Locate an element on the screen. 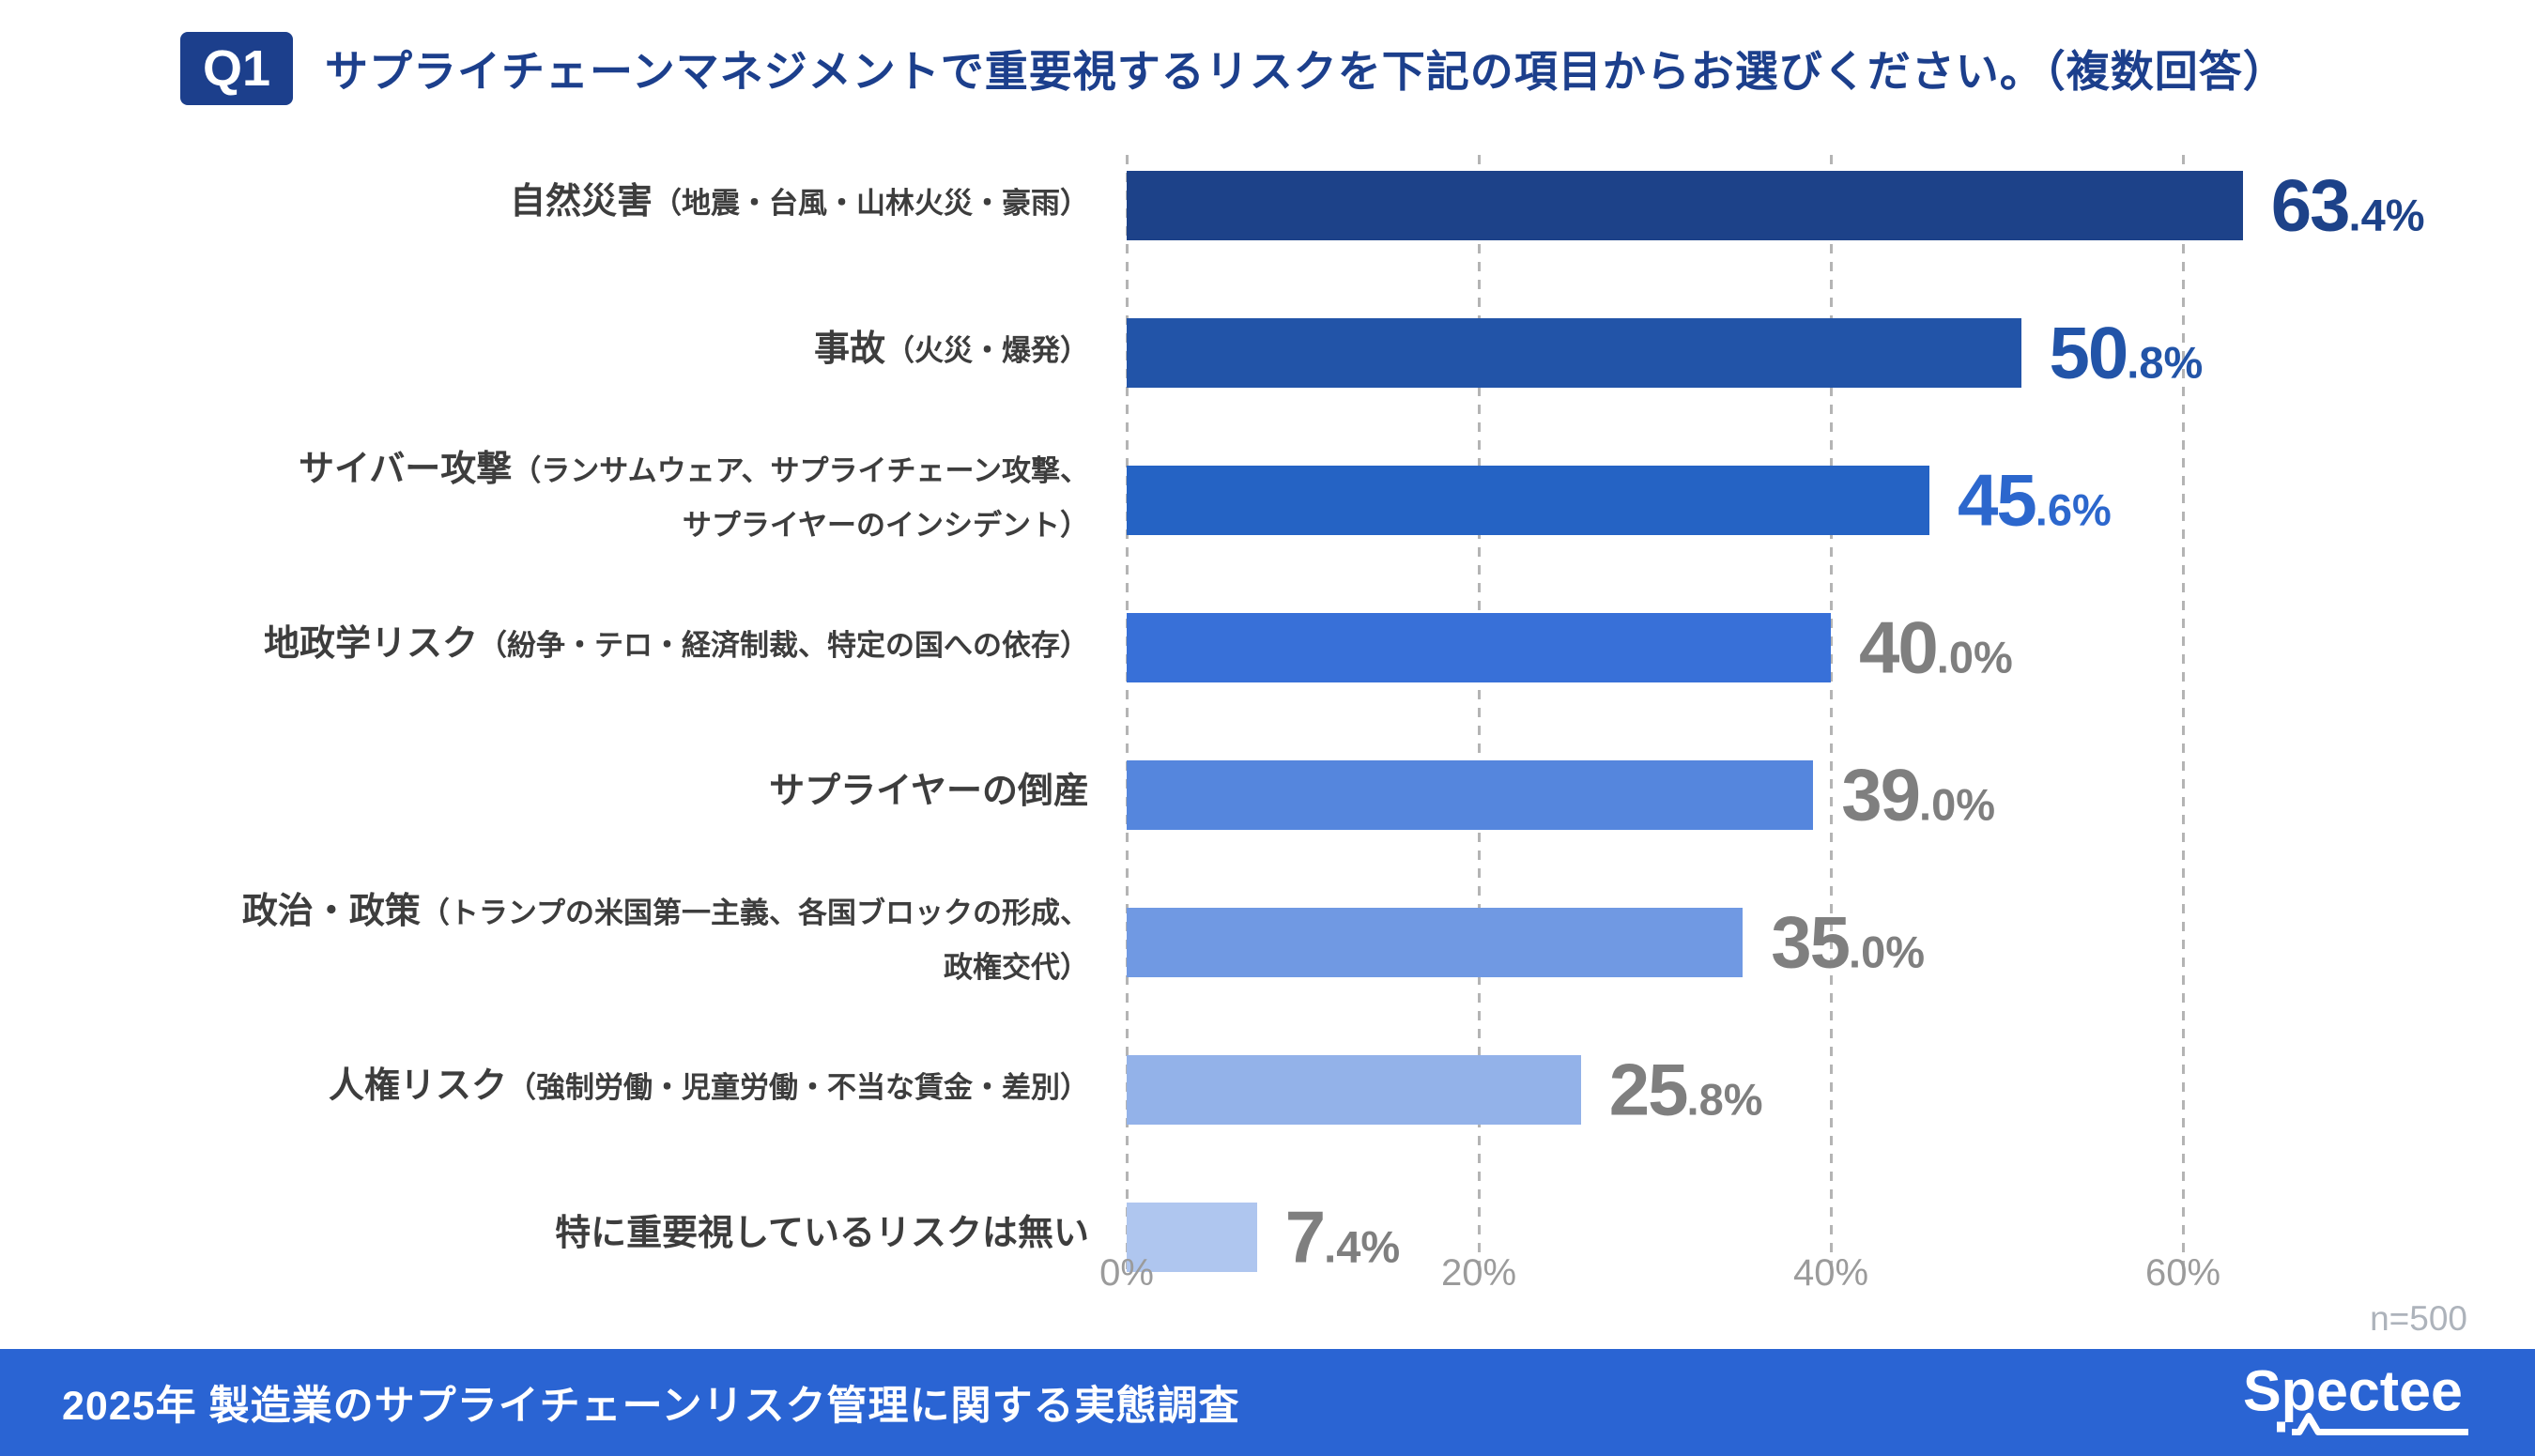 This screenshot has width=2535, height=1456. bar-value: 63.4% is located at coordinates (2348, 206).